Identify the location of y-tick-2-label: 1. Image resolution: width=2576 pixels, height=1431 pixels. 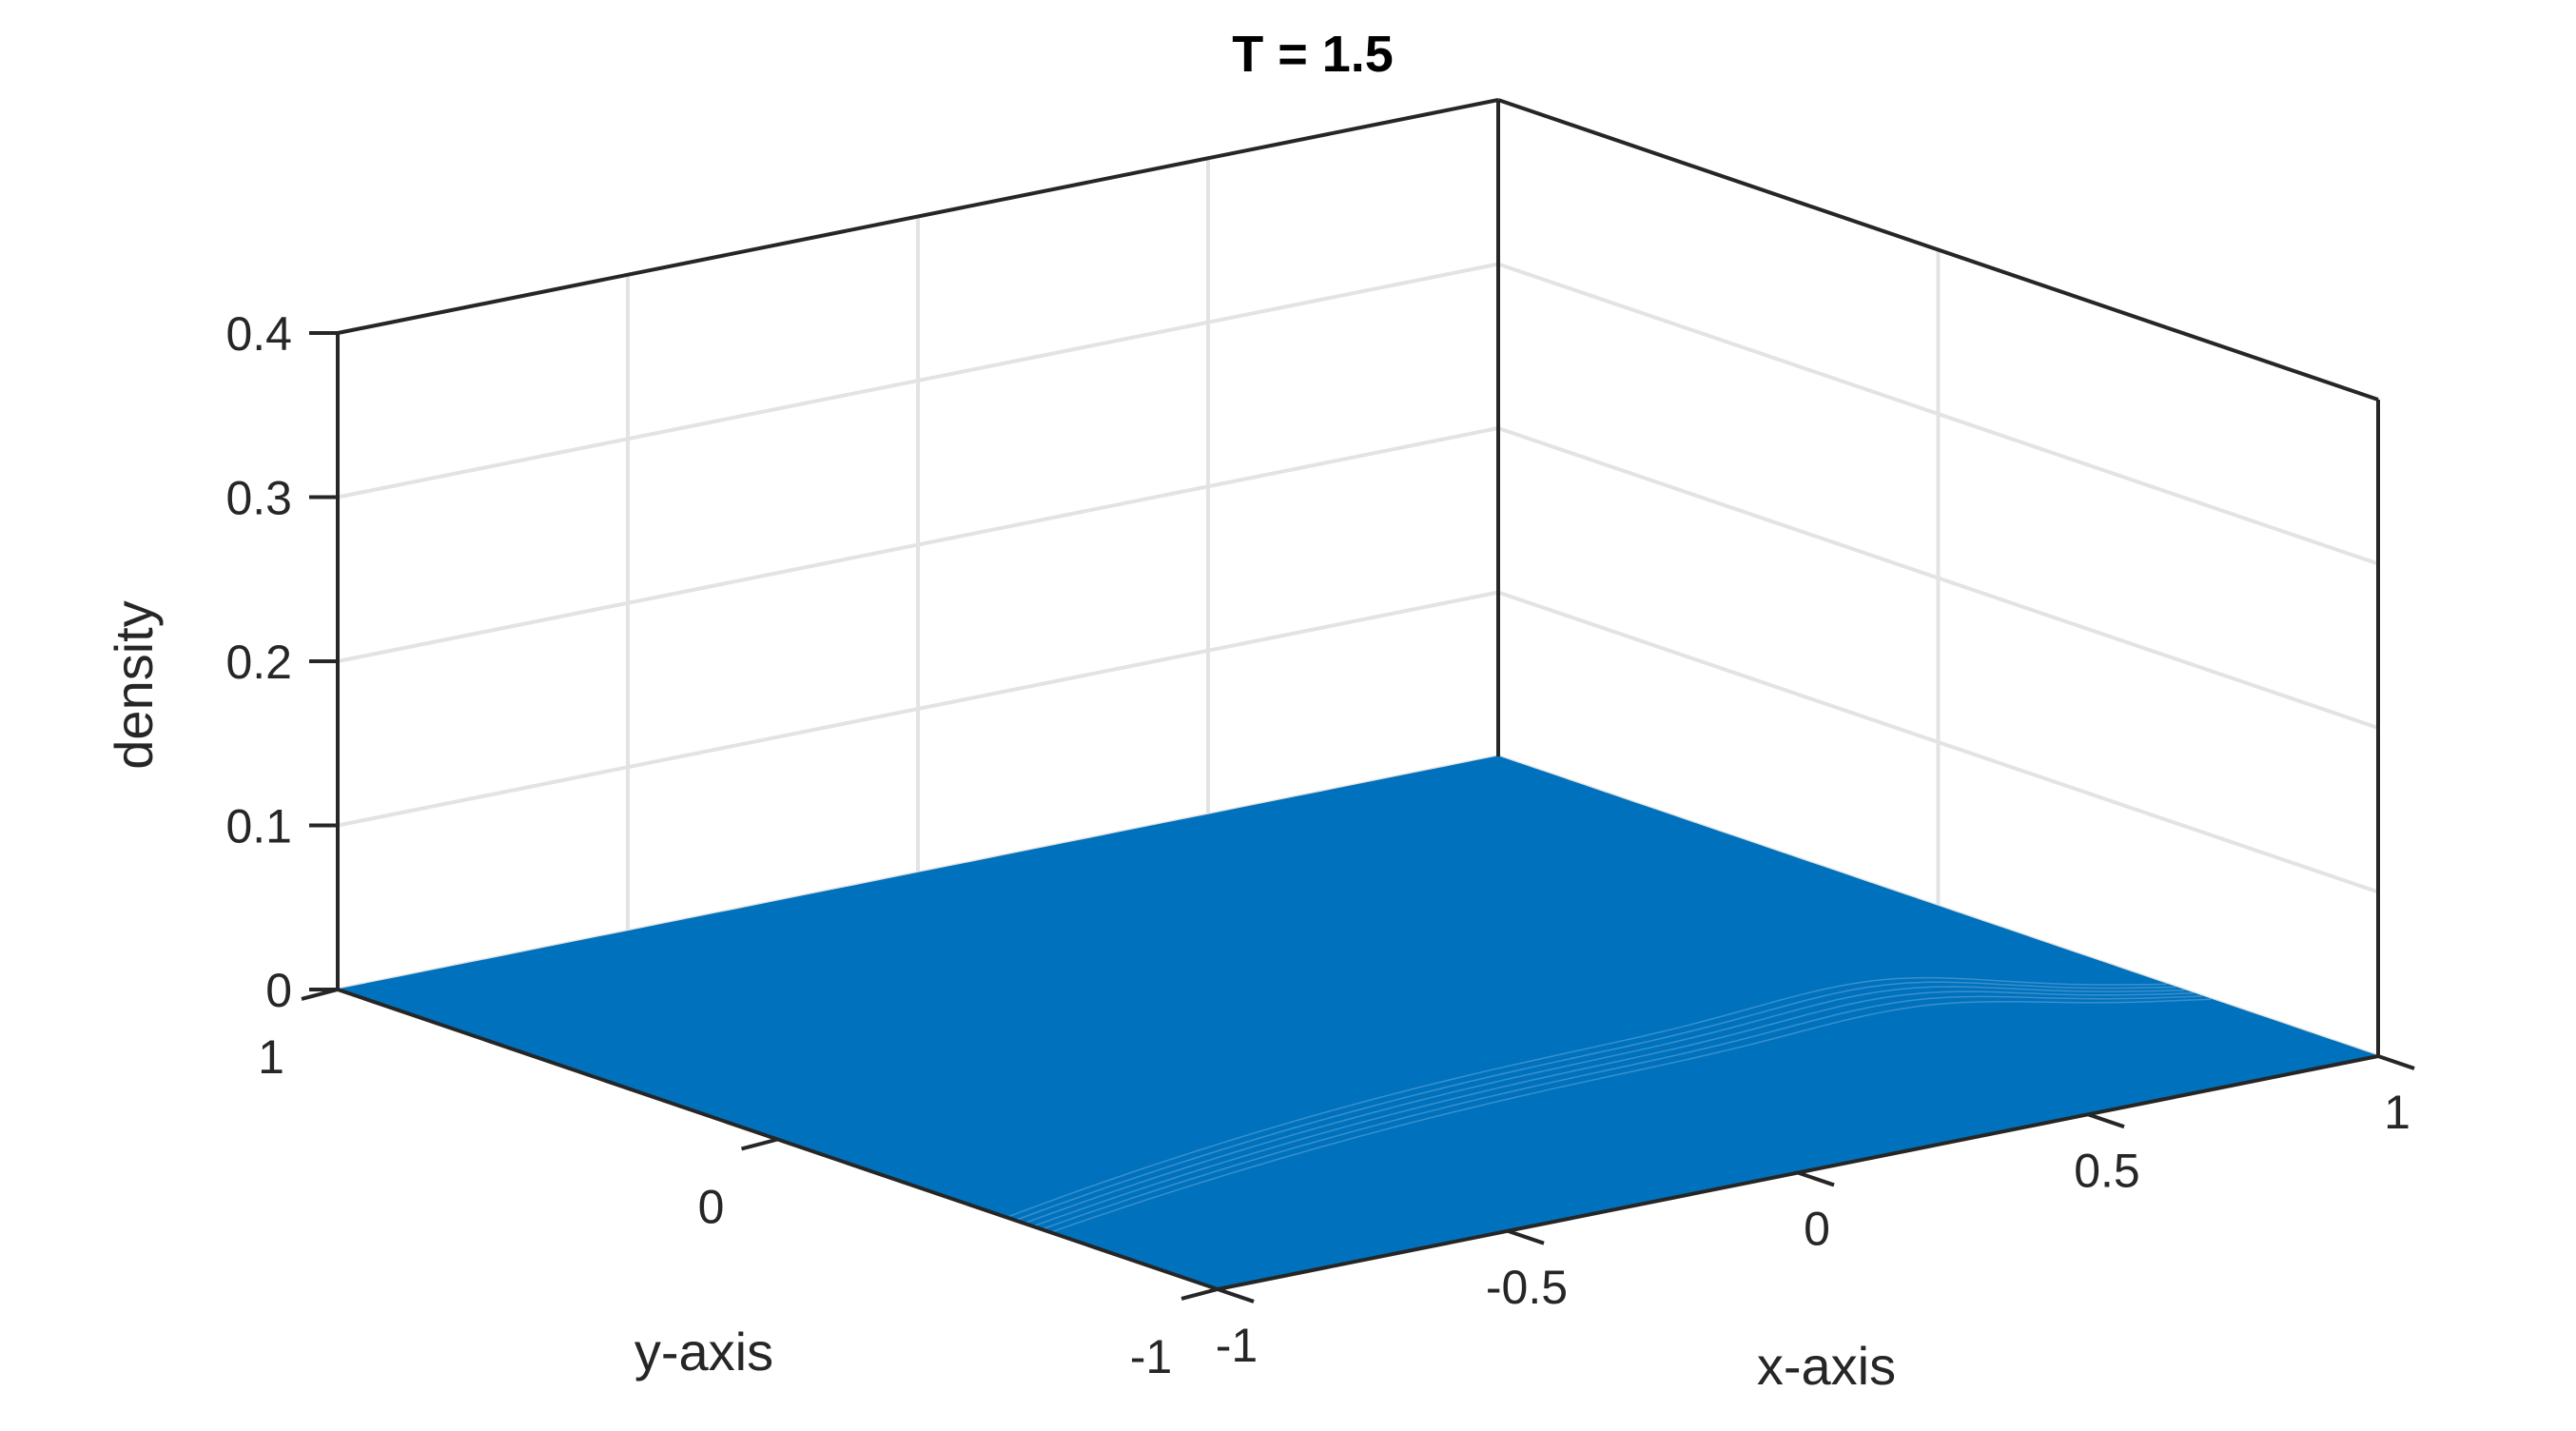
(271, 1057).